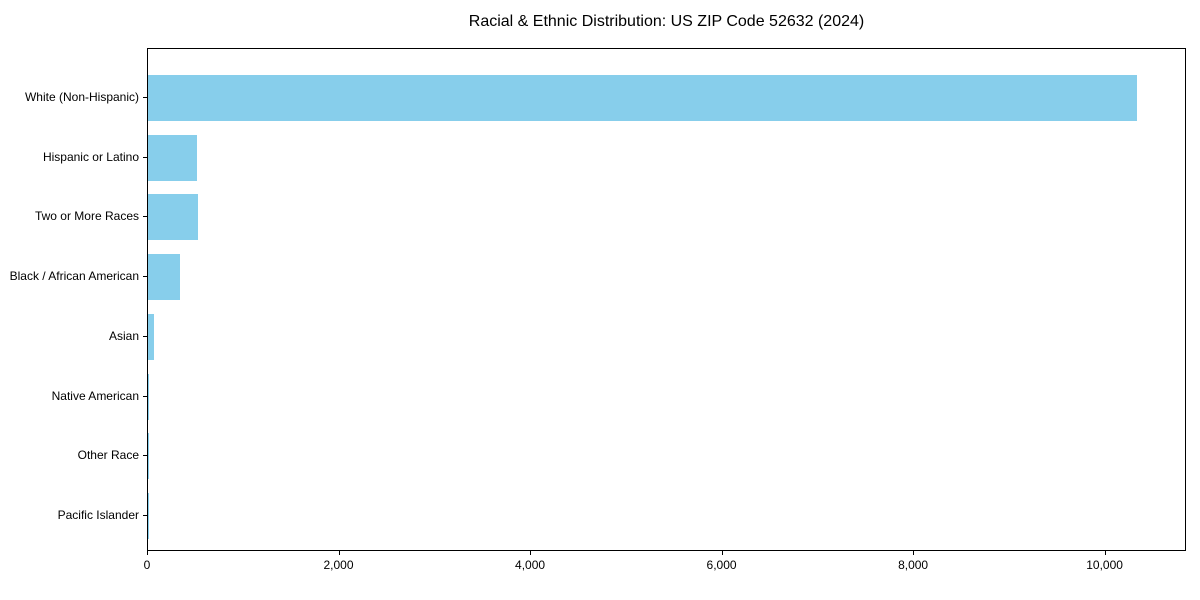 This screenshot has width=1200, height=600. Describe the element at coordinates (530, 565) in the screenshot. I see `x-axis-tick-label: 4,000` at that location.